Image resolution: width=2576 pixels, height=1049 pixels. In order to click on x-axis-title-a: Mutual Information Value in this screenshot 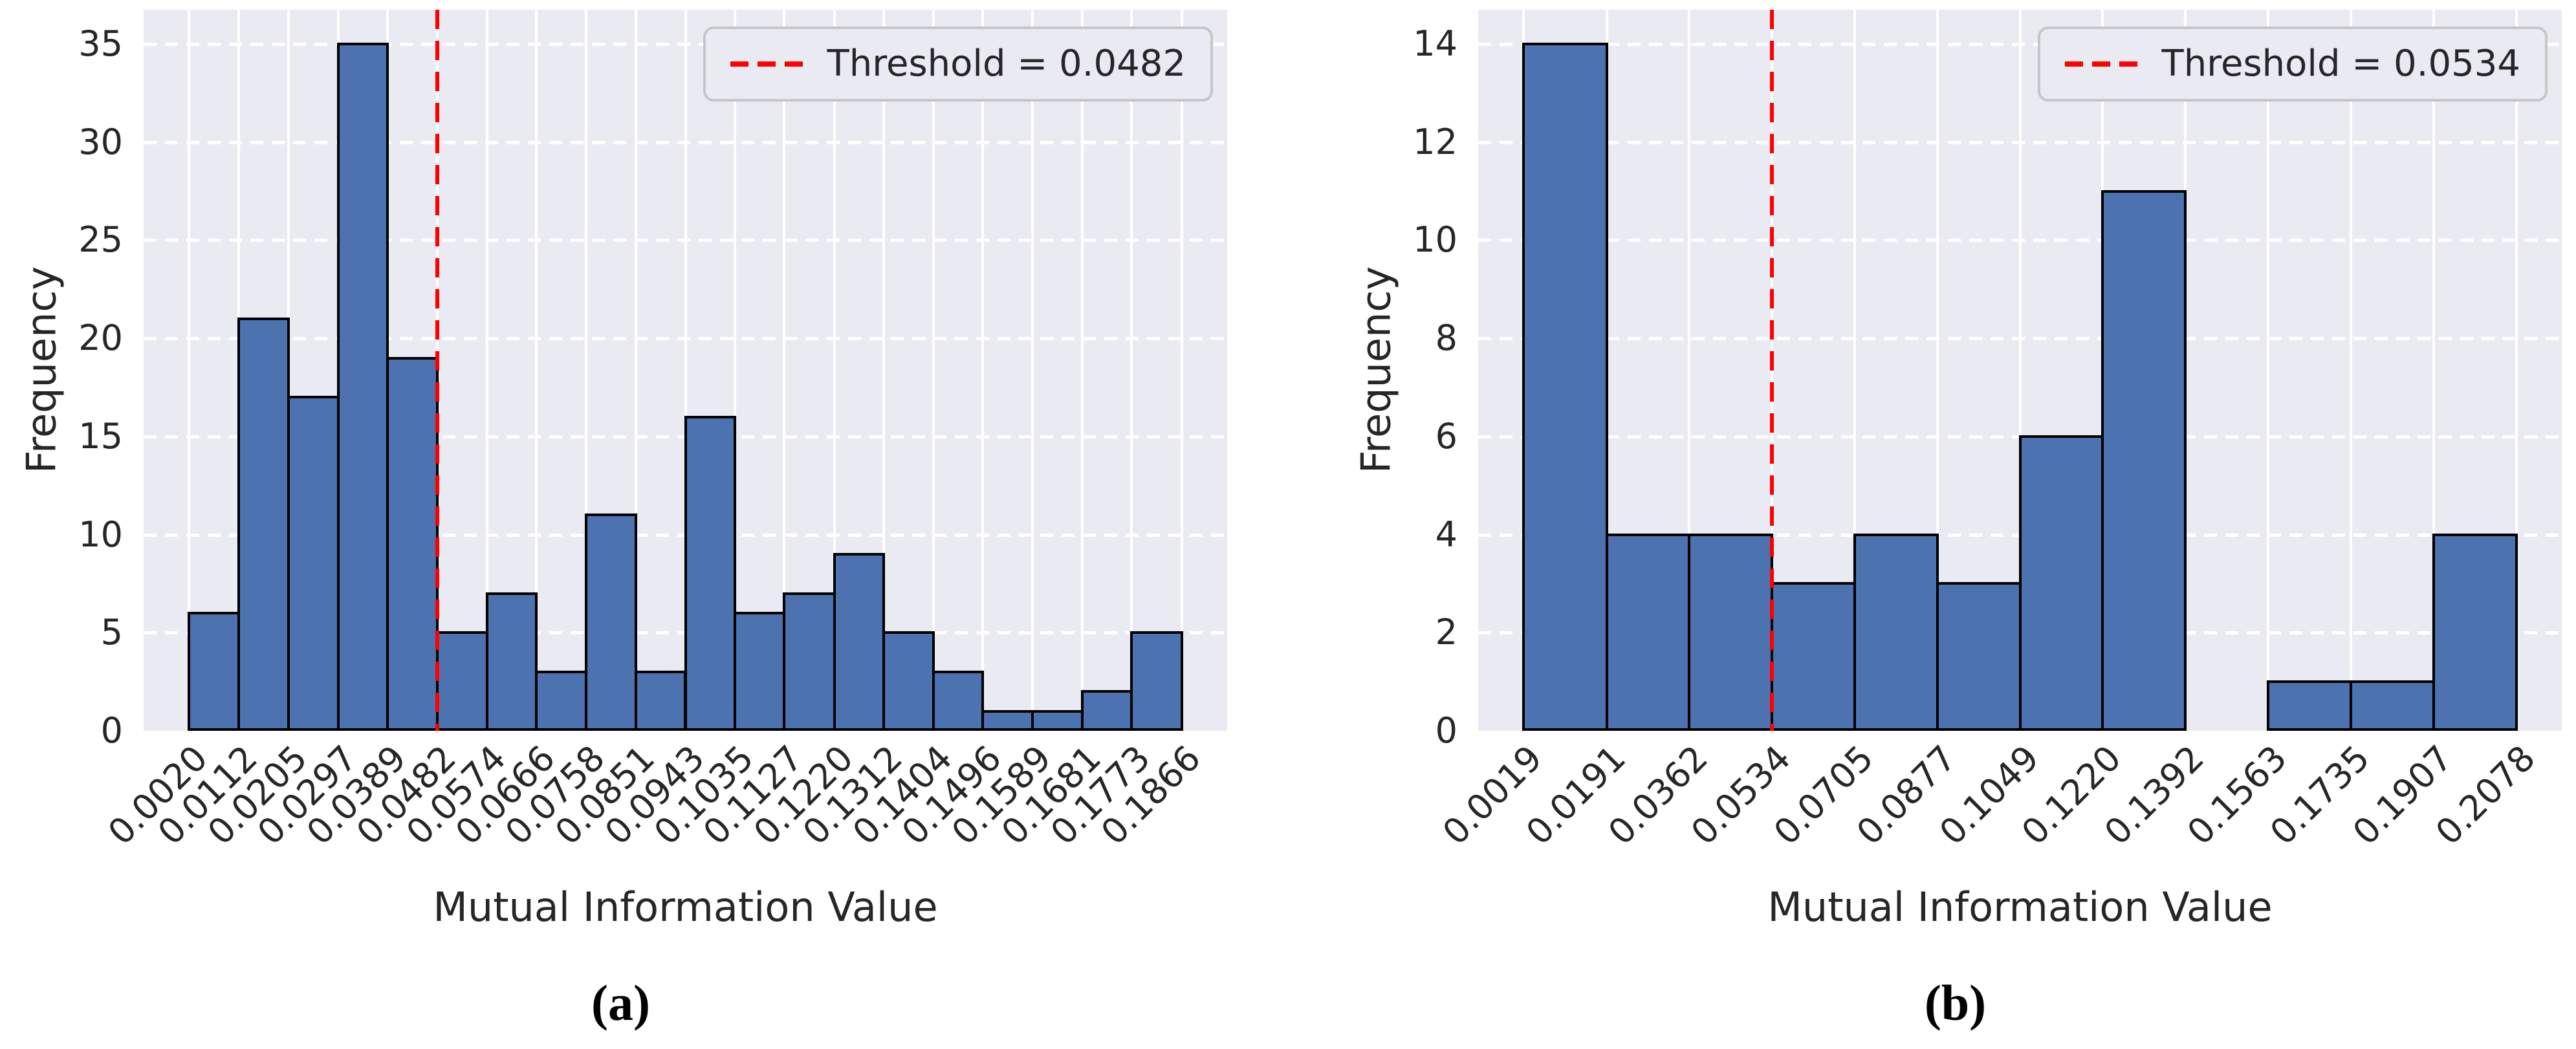, I will do `click(685, 907)`.